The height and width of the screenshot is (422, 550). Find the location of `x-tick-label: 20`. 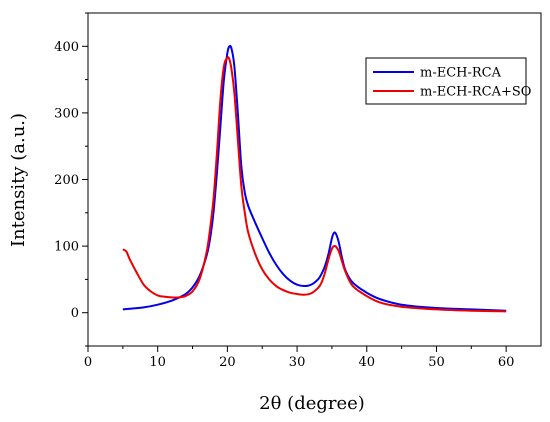

x-tick-label: 20 is located at coordinates (227, 362).